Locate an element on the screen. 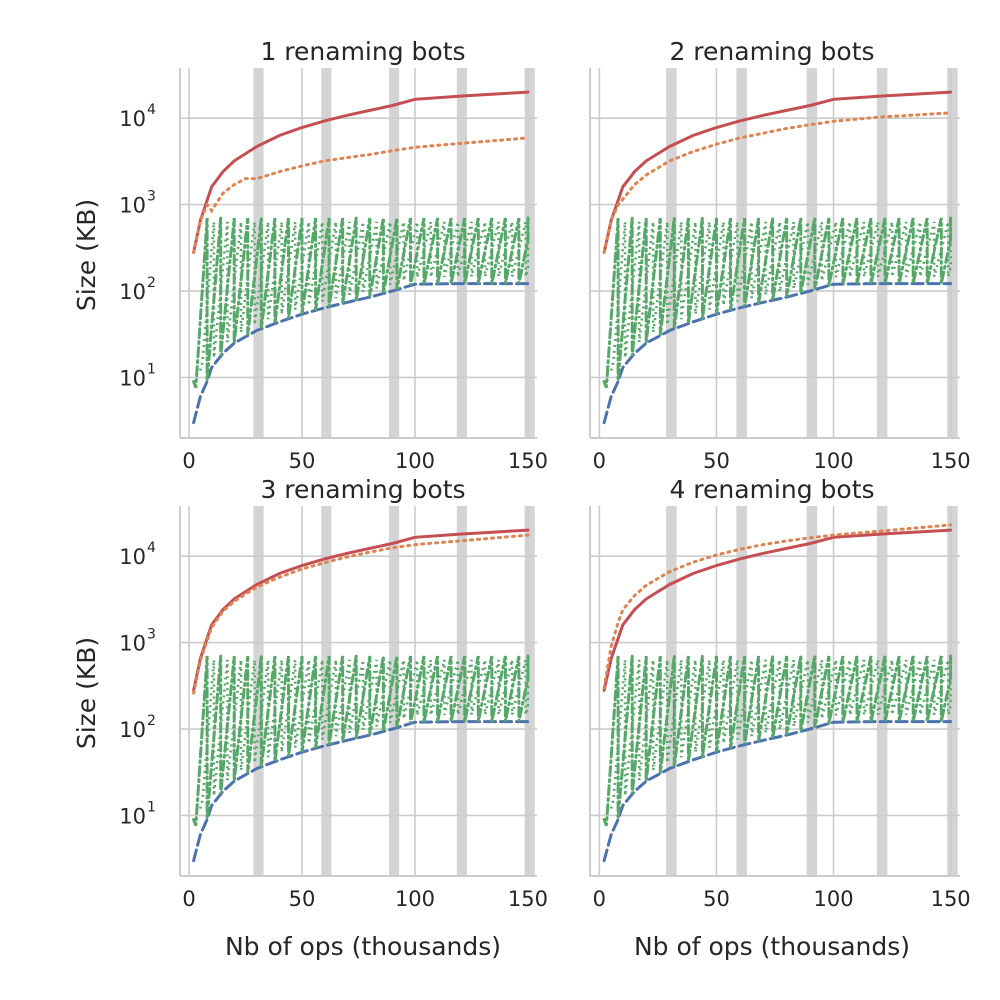 The image size is (1000, 1000). panel-title: 4 renaming bots is located at coordinates (771, 489).